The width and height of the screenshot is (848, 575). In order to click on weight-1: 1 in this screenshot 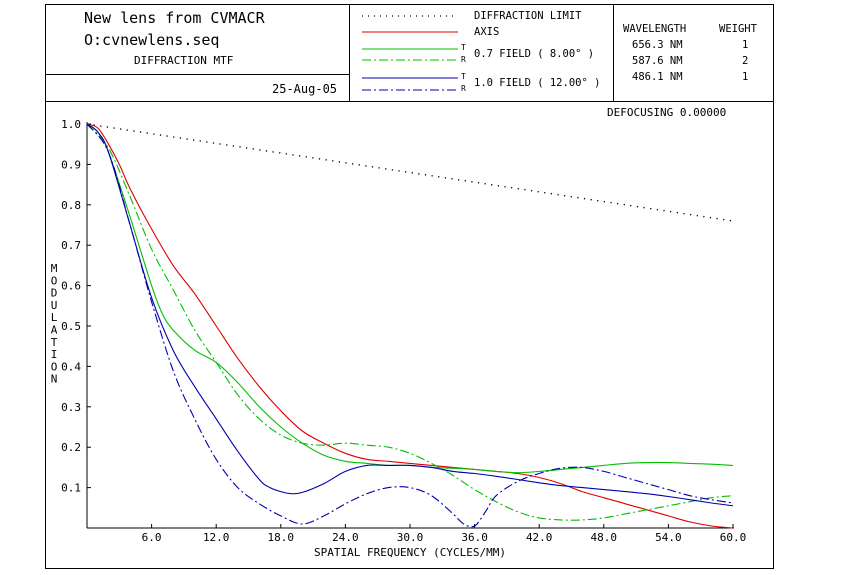, I will do `click(745, 45)`.